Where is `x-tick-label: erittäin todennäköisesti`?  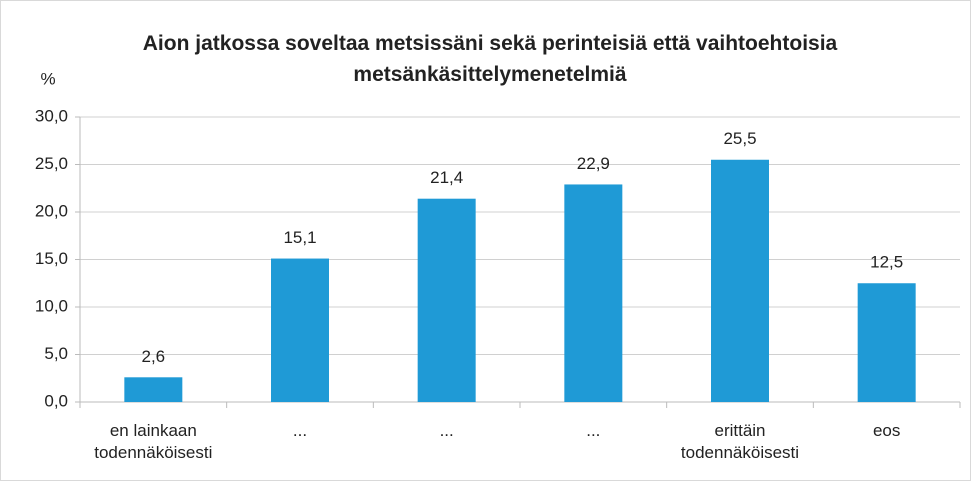
x-tick-label: erittäin todennäköisesti is located at coordinates (740, 441).